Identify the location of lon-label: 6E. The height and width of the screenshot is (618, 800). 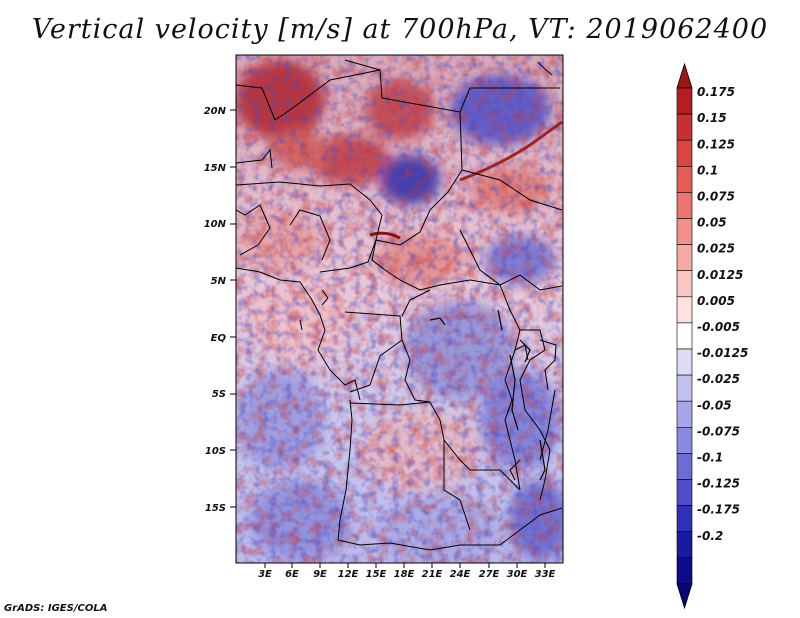
(292, 574).